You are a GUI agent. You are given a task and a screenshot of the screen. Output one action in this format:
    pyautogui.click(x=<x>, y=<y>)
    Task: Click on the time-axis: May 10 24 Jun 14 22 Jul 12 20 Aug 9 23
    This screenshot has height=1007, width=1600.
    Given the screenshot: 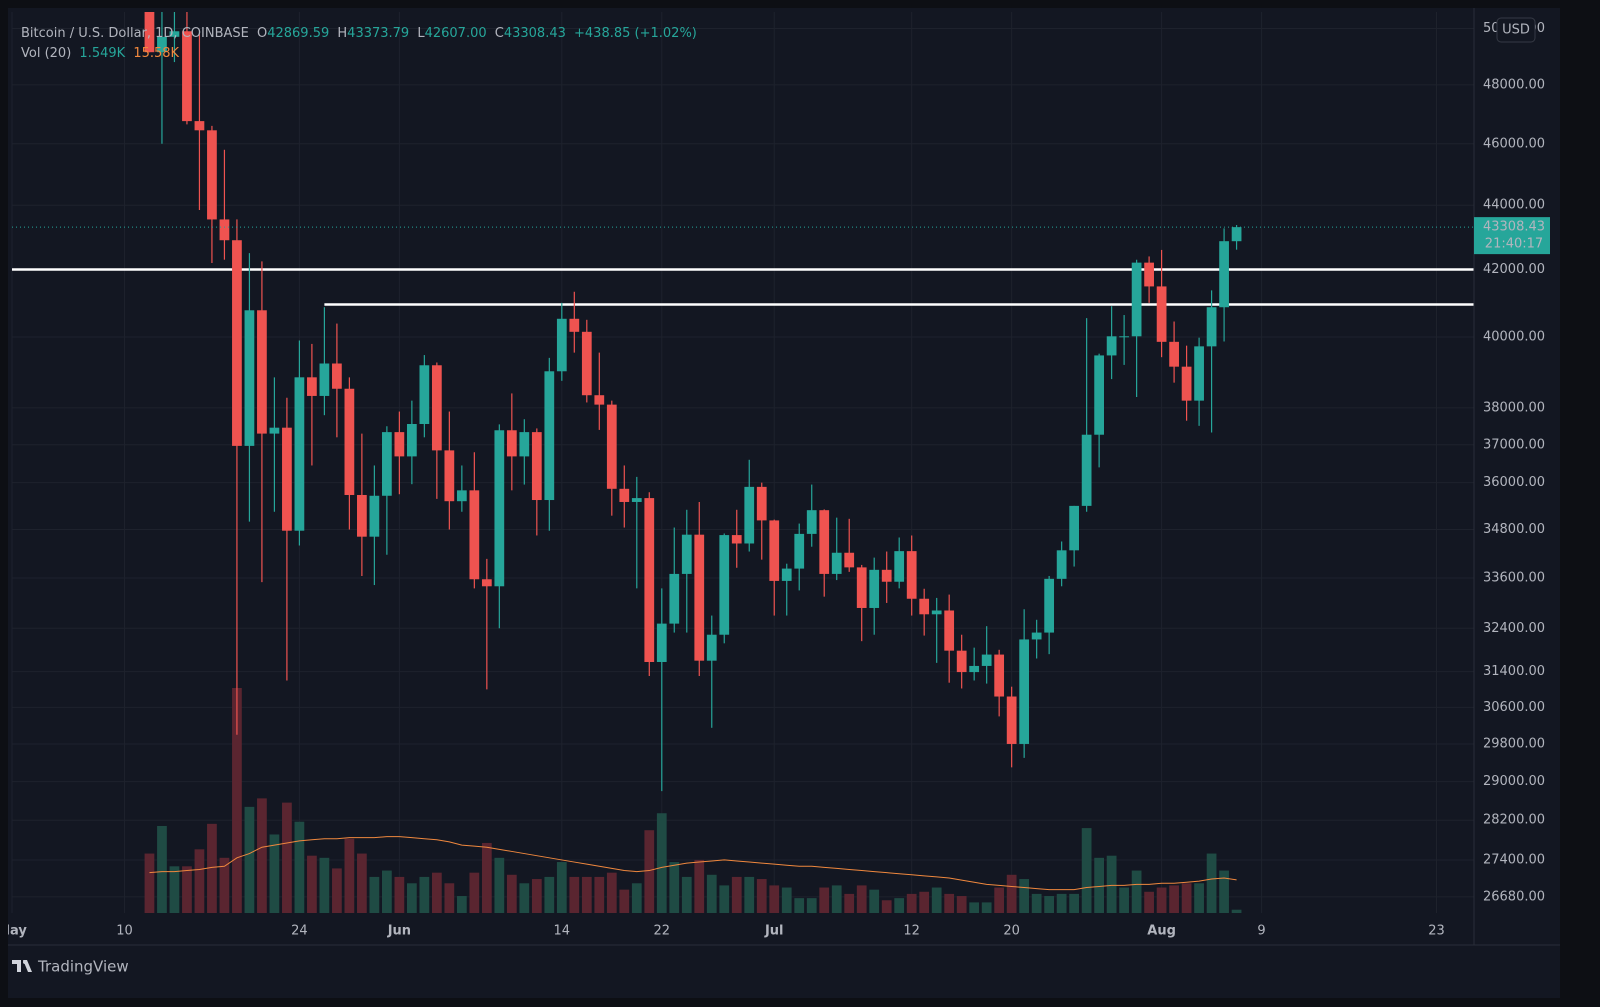 What is the action you would take?
    pyautogui.click(x=722, y=931)
    